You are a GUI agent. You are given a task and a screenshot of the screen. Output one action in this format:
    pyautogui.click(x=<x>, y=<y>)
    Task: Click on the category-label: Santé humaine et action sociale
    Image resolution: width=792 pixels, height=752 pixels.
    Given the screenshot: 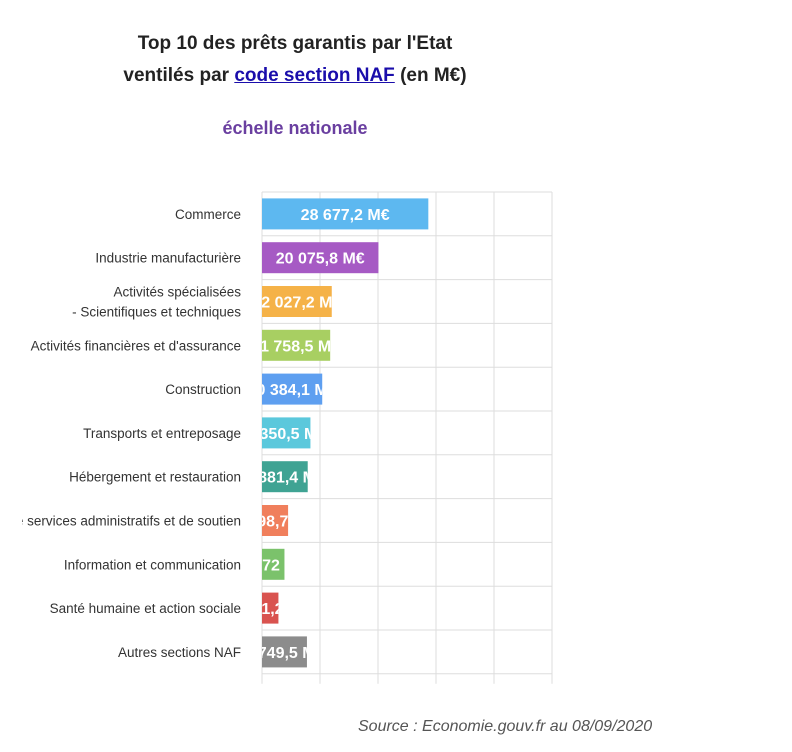 What is the action you would take?
    pyautogui.click(x=145, y=608)
    